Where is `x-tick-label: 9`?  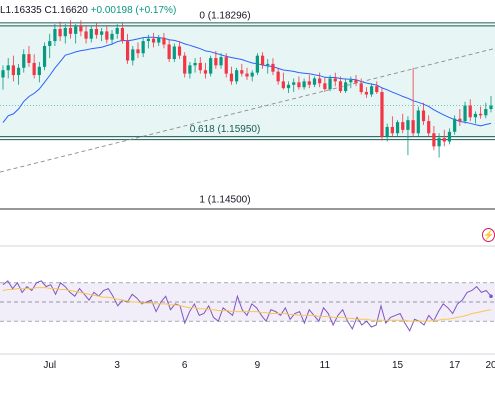
x-tick-label: 9 is located at coordinates (258, 365).